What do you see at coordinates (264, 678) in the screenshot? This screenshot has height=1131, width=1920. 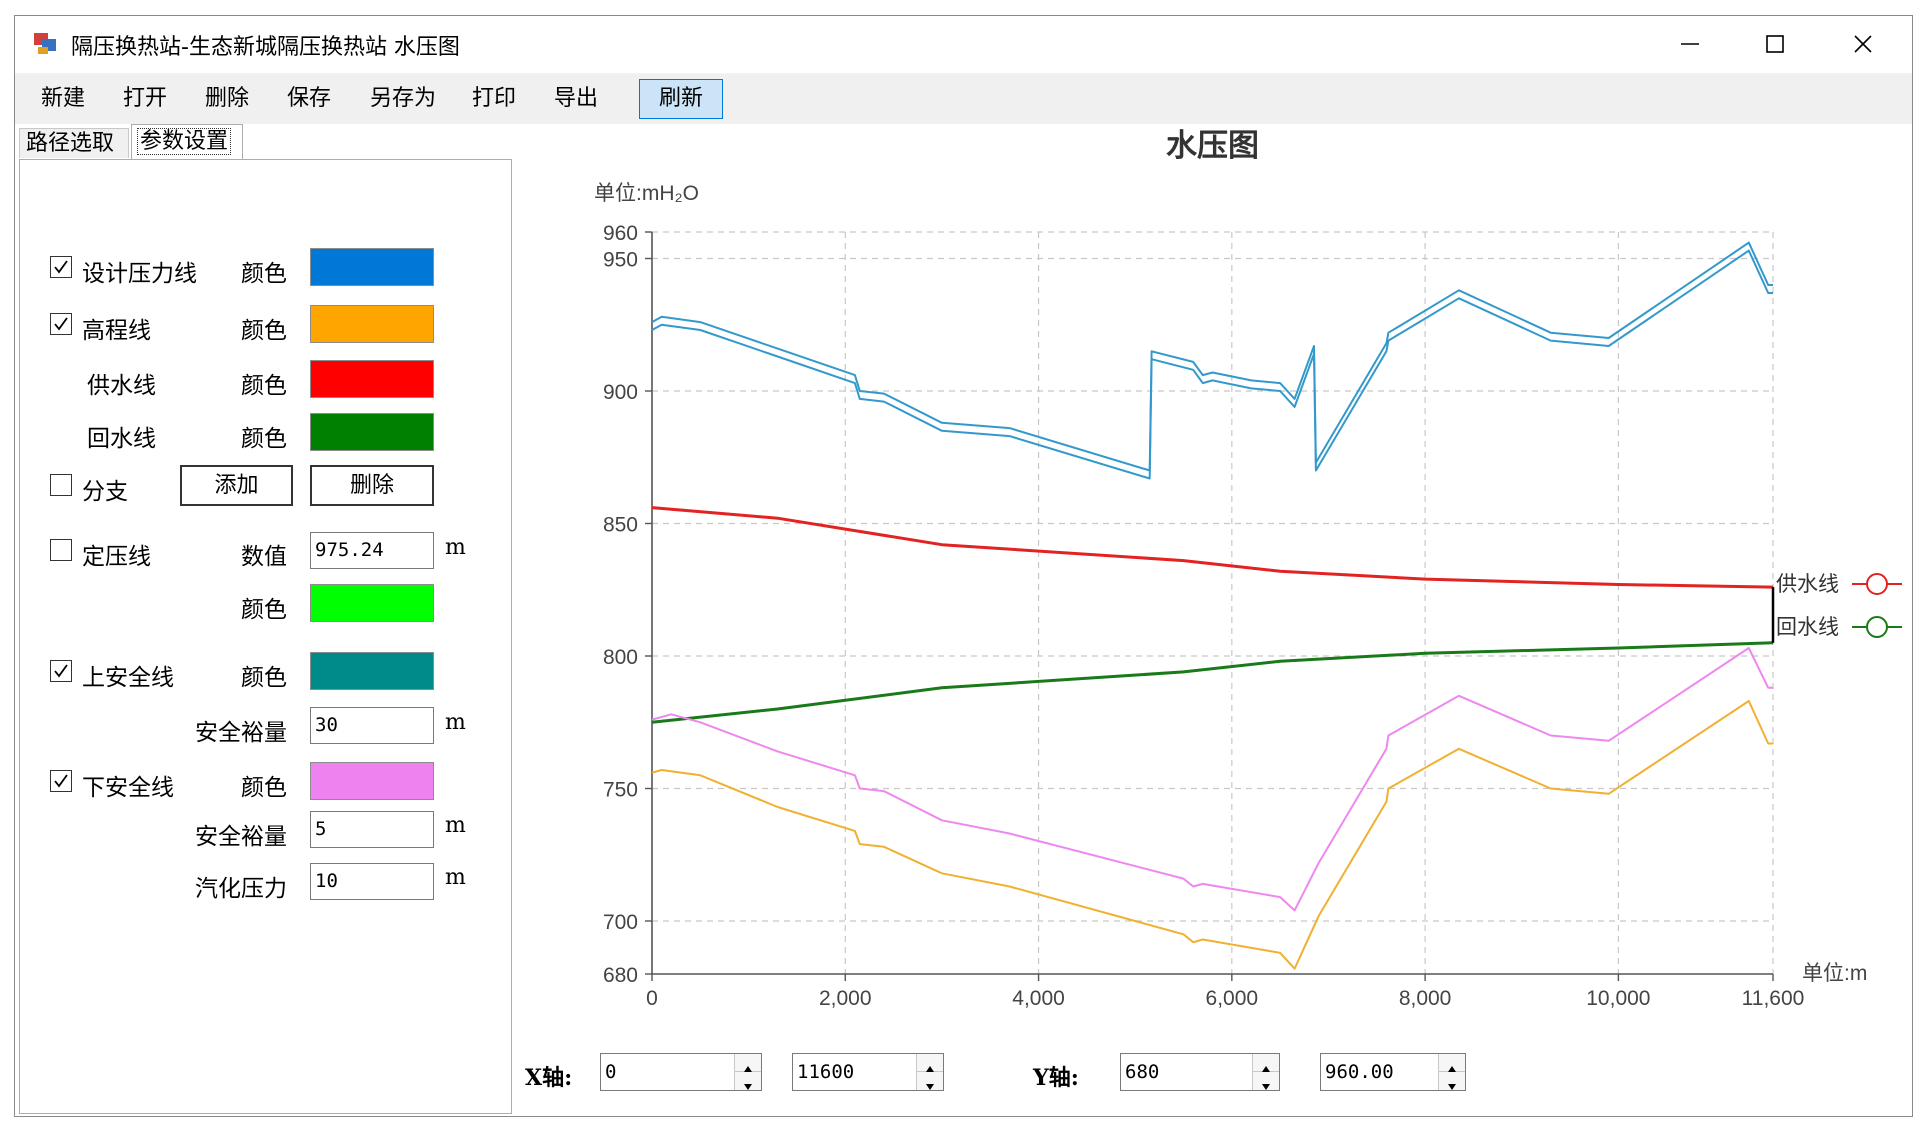 I see `upper-safe-color-label: 颜色` at bounding box center [264, 678].